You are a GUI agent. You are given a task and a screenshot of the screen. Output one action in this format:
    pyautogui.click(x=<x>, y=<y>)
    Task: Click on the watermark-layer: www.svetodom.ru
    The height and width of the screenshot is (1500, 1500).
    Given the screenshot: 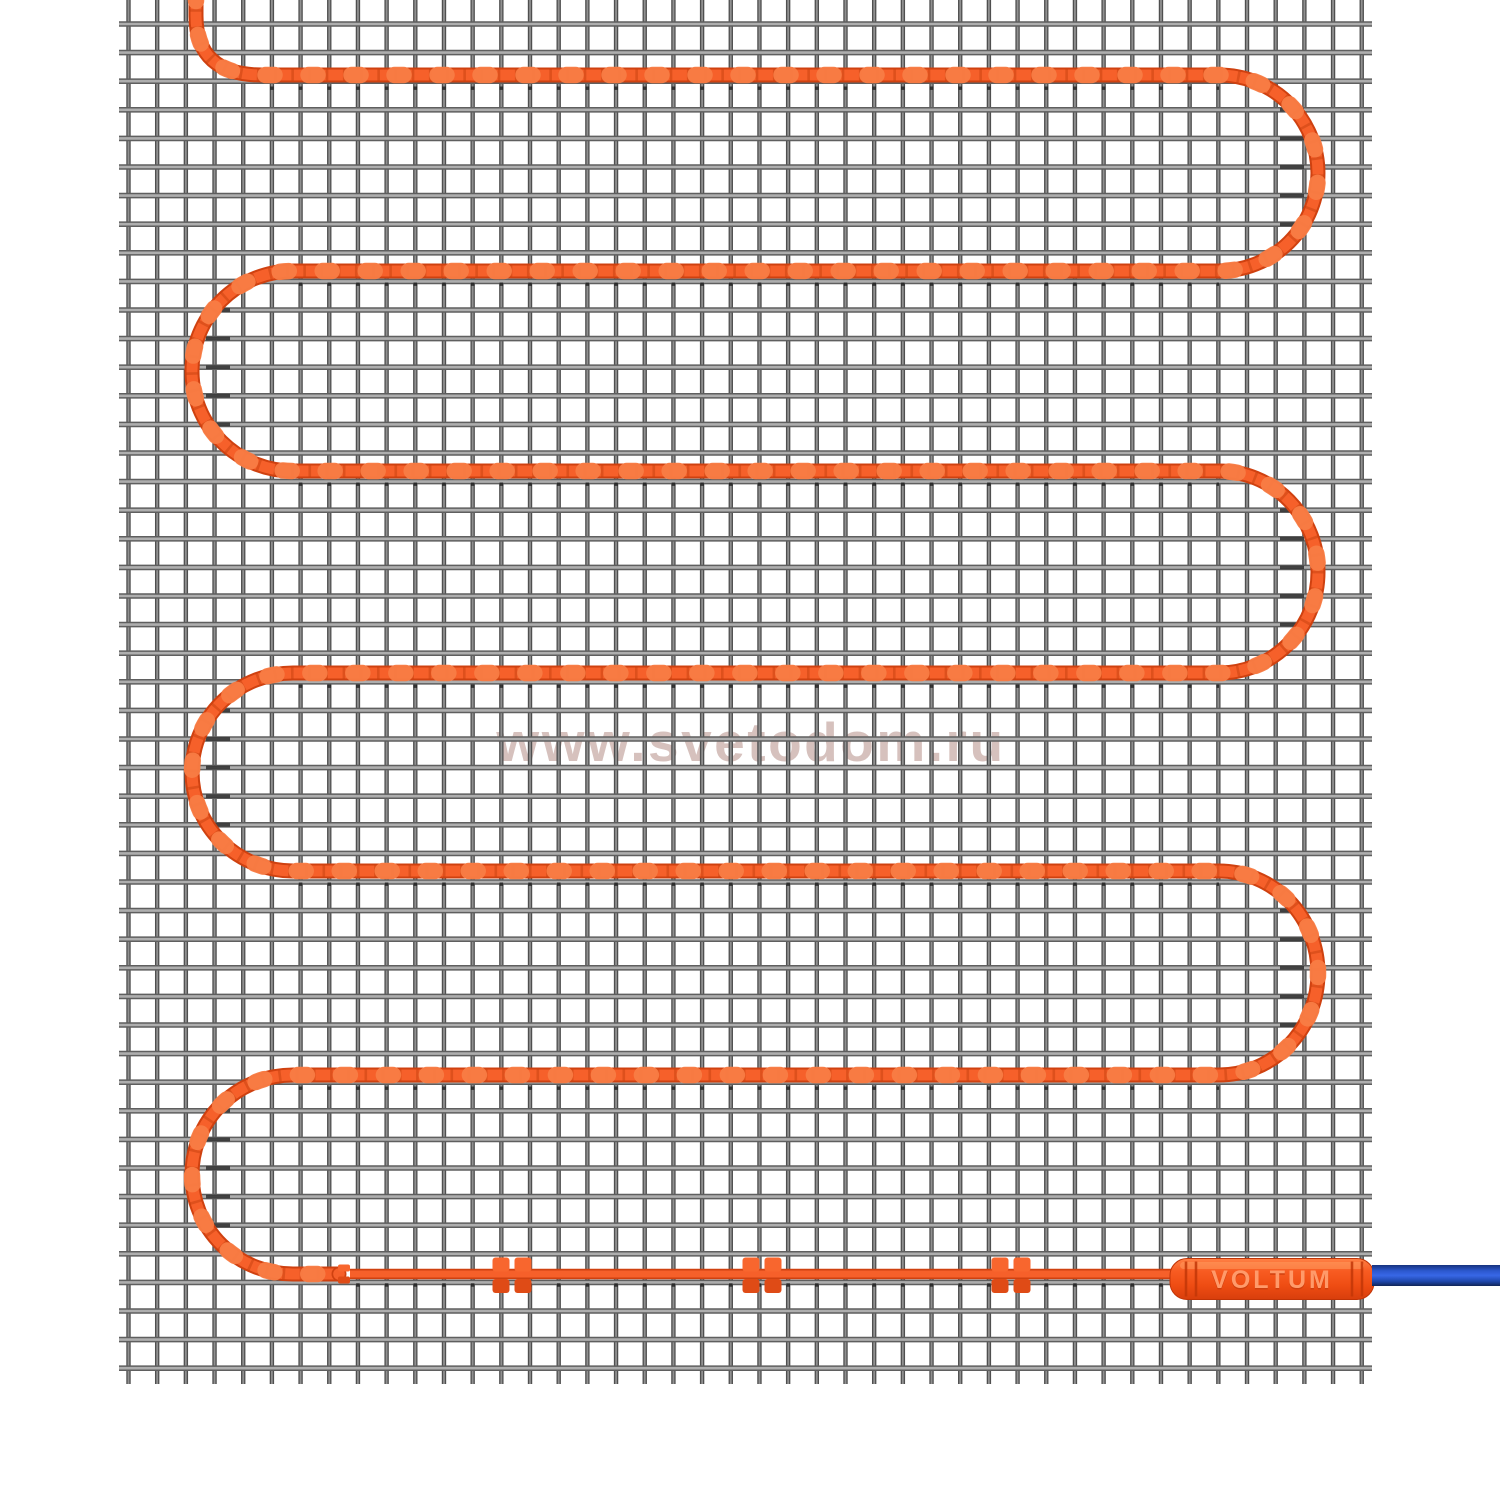 What is the action you would take?
    pyautogui.click(x=750, y=742)
    